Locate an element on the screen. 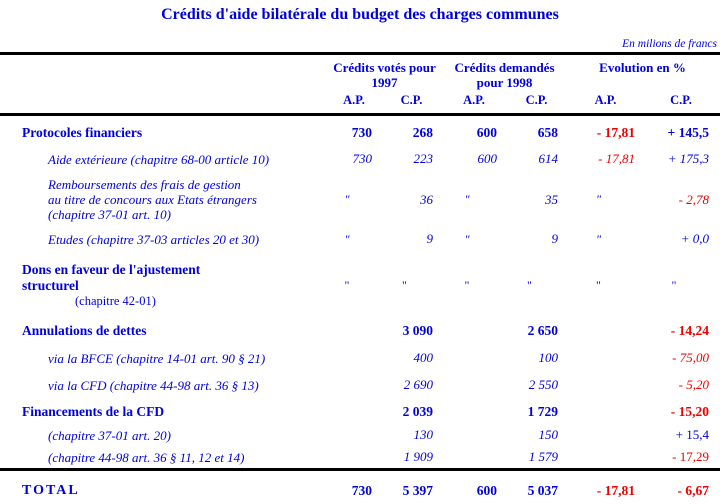 This screenshot has height=504, width=720. cell-cp-1997: 130 is located at coordinates (423, 434).